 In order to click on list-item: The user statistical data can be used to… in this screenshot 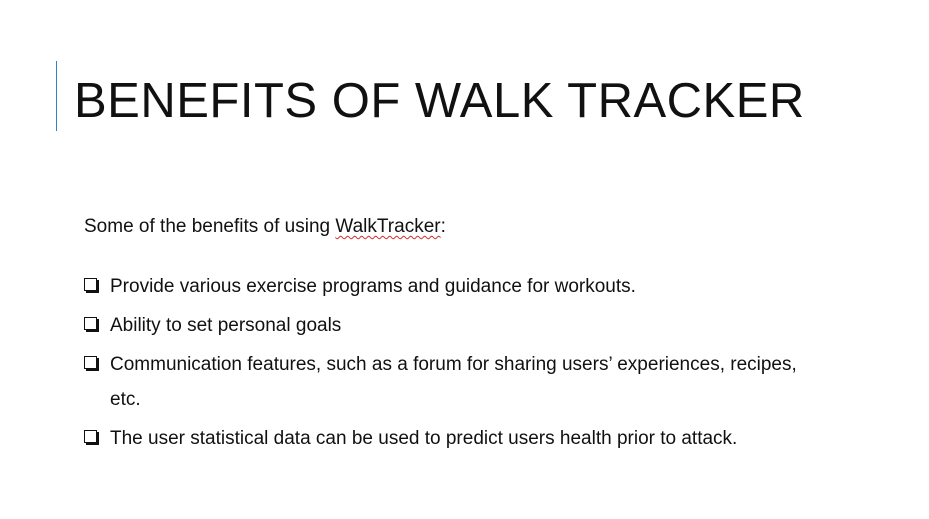, I will do `click(454, 438)`.